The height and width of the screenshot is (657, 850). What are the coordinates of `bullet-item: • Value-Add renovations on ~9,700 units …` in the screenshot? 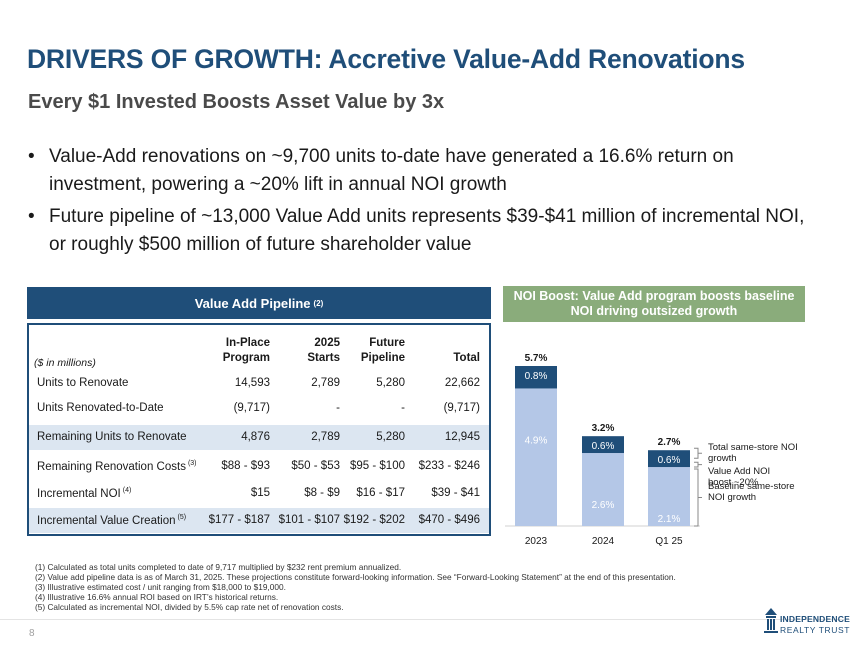 It's located at (423, 171).